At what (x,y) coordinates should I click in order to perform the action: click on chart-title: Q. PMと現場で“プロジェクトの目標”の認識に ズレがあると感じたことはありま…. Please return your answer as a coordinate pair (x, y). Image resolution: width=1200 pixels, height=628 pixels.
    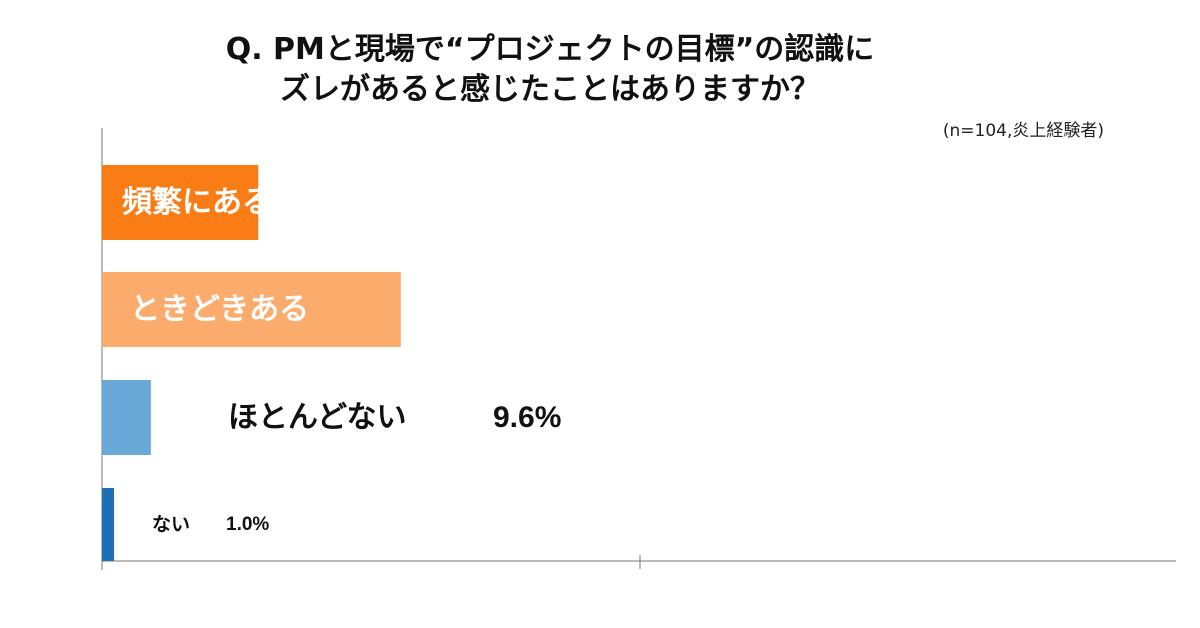
    Looking at the image, I should click on (550, 70).